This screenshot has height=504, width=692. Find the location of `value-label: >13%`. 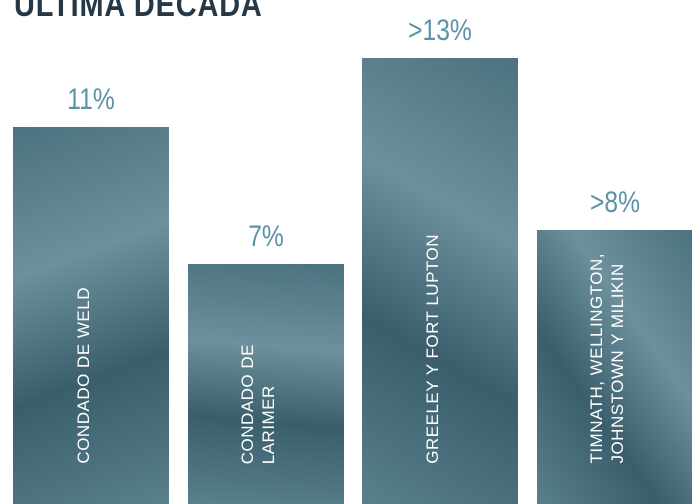

value-label: >13% is located at coordinates (440, 31).